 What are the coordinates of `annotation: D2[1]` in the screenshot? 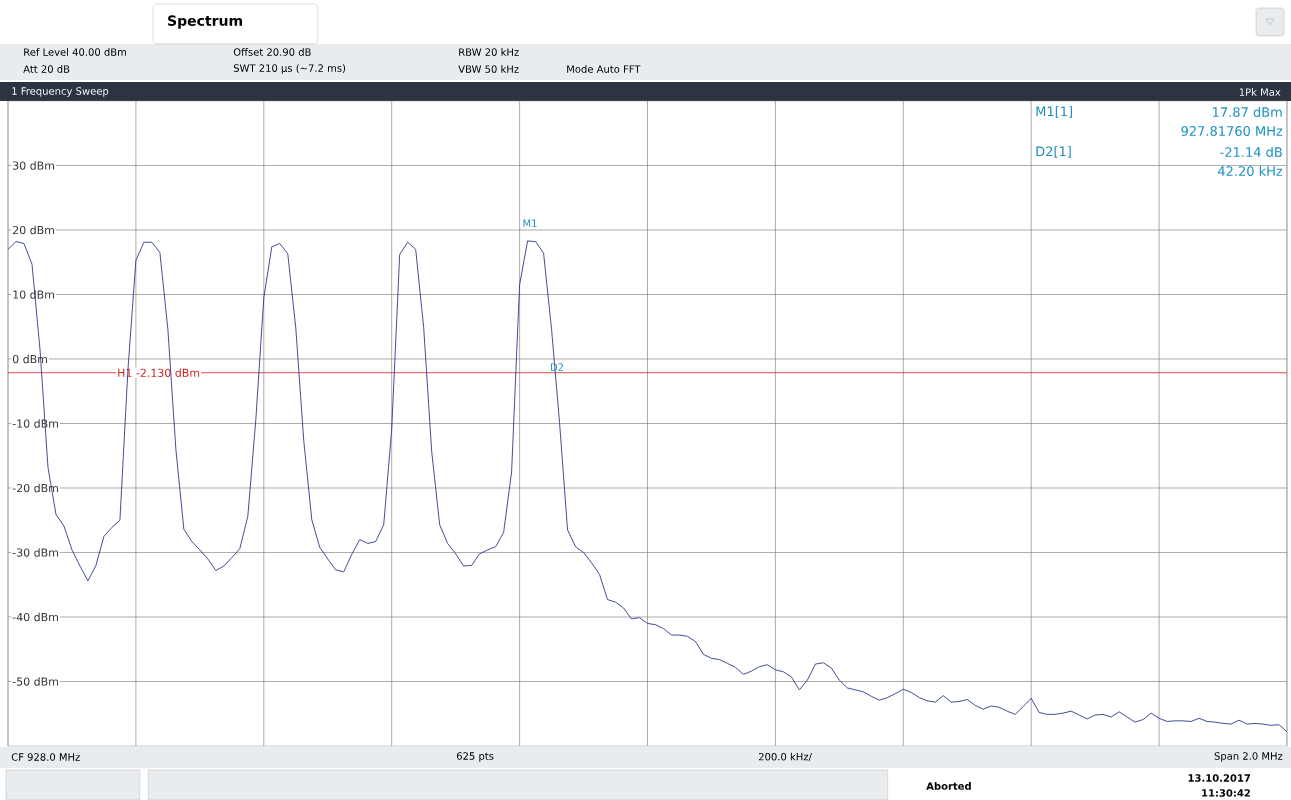 It's located at (1053, 152).